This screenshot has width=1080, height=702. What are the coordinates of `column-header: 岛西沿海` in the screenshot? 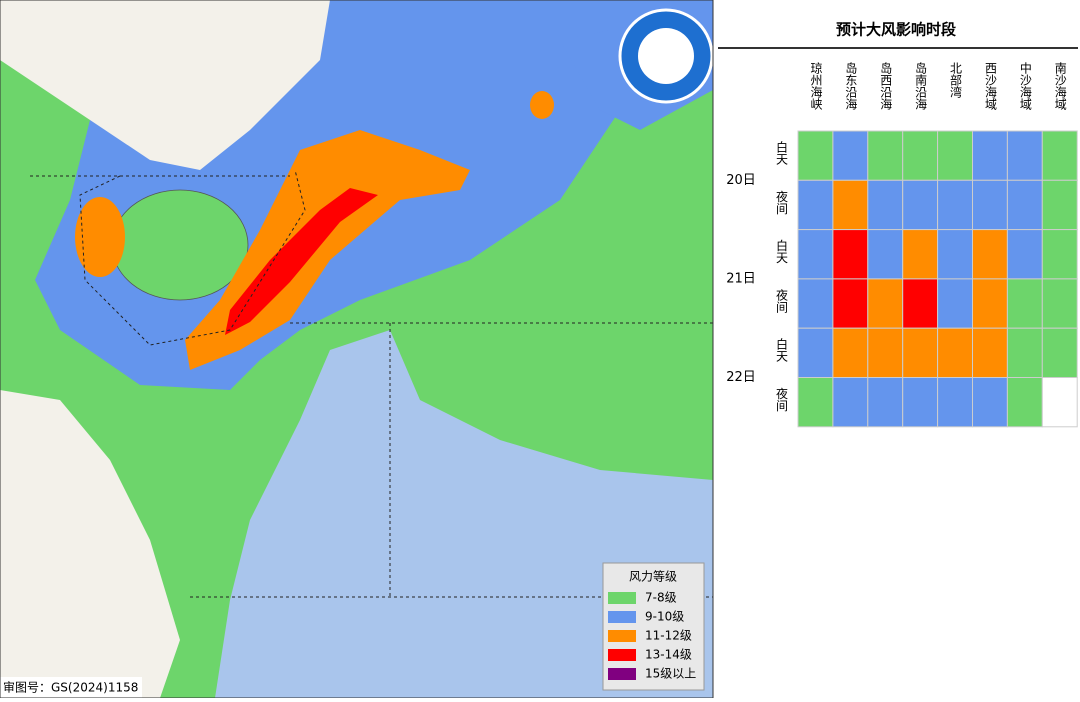 It's located at (886, 85).